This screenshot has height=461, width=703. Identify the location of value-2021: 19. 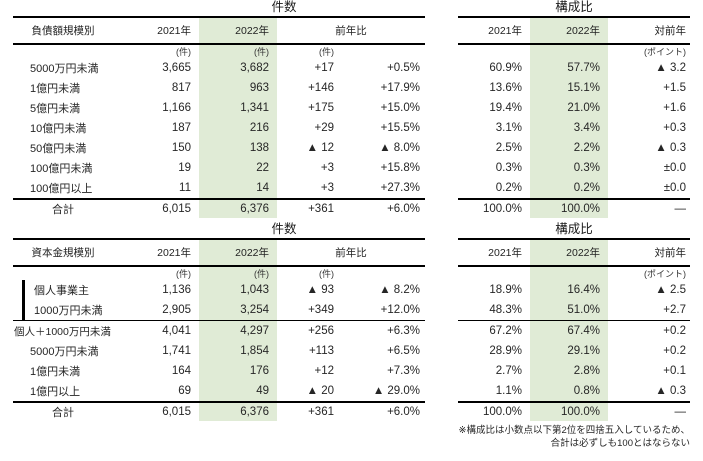
(184, 168).